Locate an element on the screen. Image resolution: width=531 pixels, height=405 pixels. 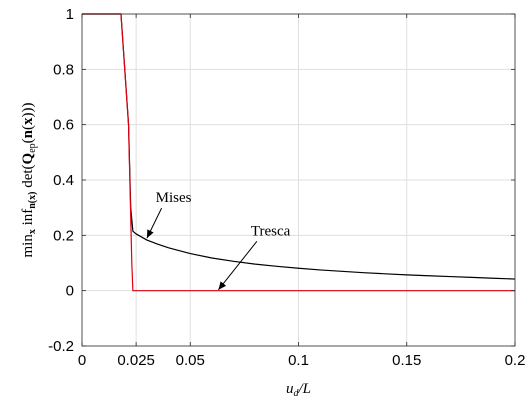
annotation-layer: Mises Tresca is located at coordinates (218, 240).